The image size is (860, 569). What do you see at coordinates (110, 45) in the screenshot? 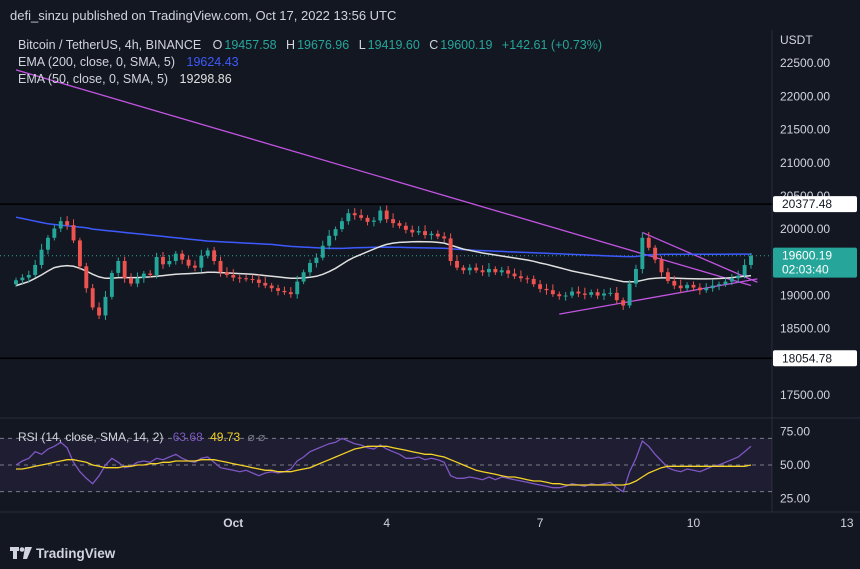
I see `symbol-title: Bitcoin / TetherUS, 4h, BINANCE` at bounding box center [110, 45].